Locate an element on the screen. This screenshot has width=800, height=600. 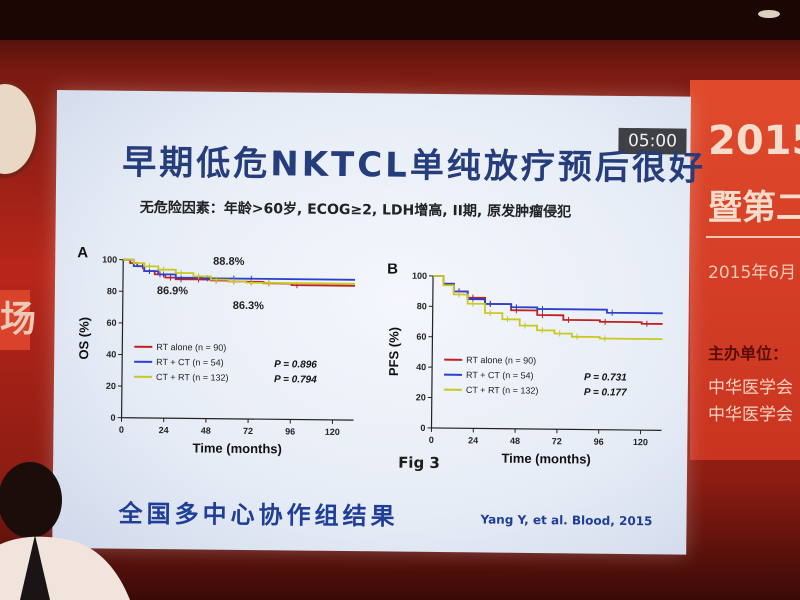
slide-summary: 全国多中心协作组结果 is located at coordinates (258, 514).